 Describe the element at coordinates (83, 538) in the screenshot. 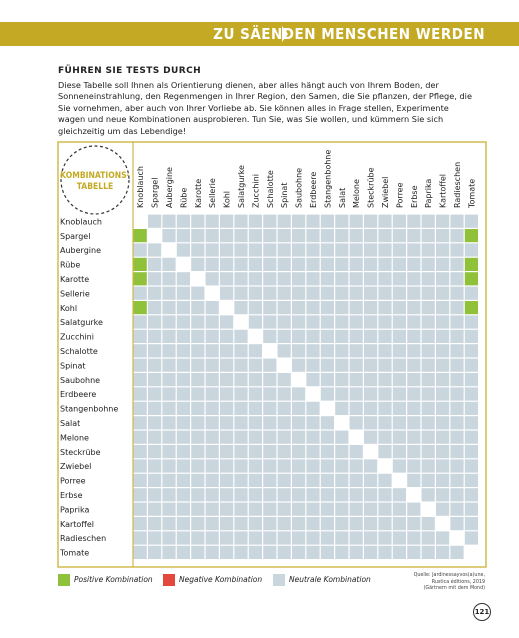

I see `row-label: Radieschen` at that location.